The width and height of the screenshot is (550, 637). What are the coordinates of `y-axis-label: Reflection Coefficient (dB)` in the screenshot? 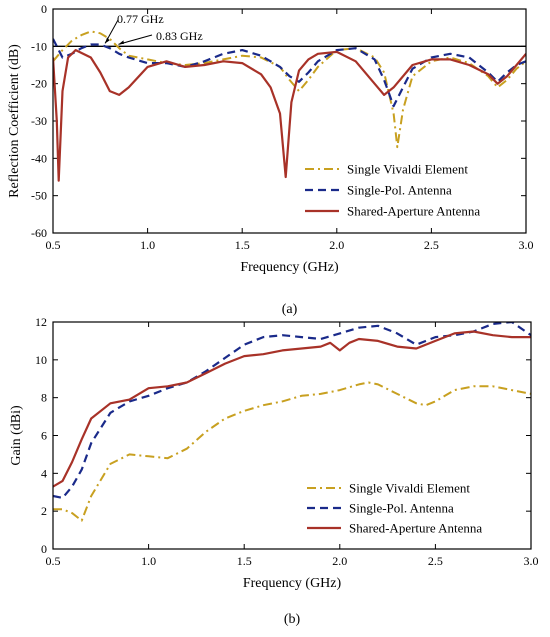 It's located at (14, 121).